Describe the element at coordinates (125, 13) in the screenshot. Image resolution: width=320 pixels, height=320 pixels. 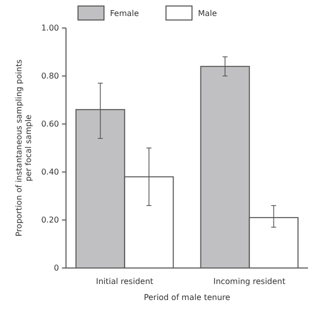
I see `legend-label: Female` at that location.